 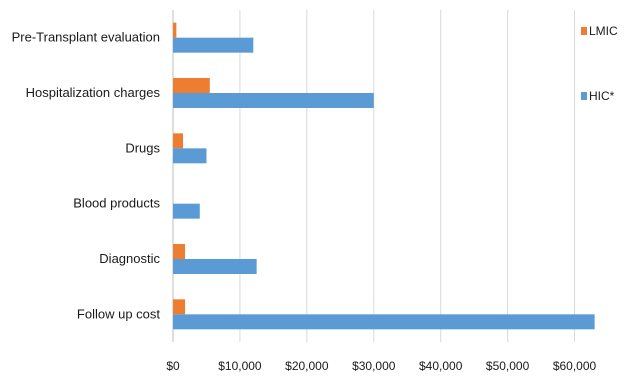 I want to click on category-label: Diagnostic, so click(x=129, y=258).